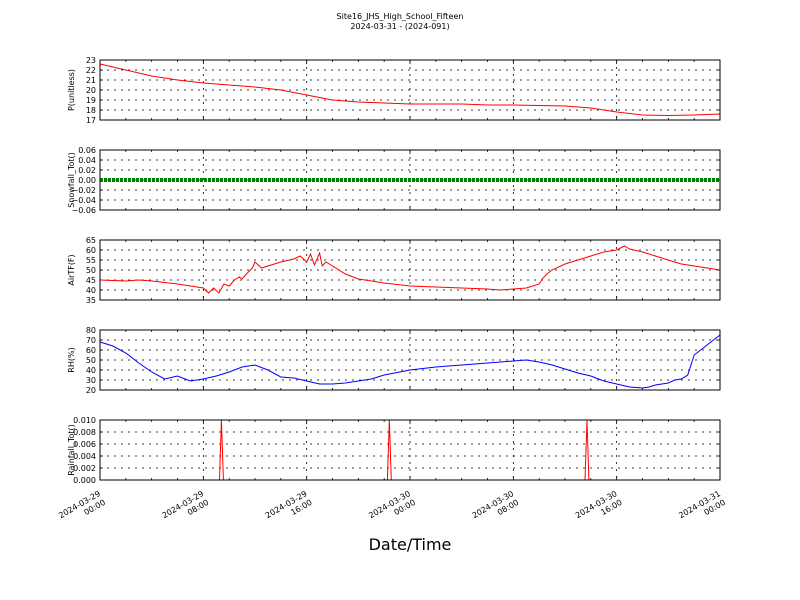 The height and width of the screenshot is (600, 800). I want to click on y-tick-label: −0.02, so click(83, 190).